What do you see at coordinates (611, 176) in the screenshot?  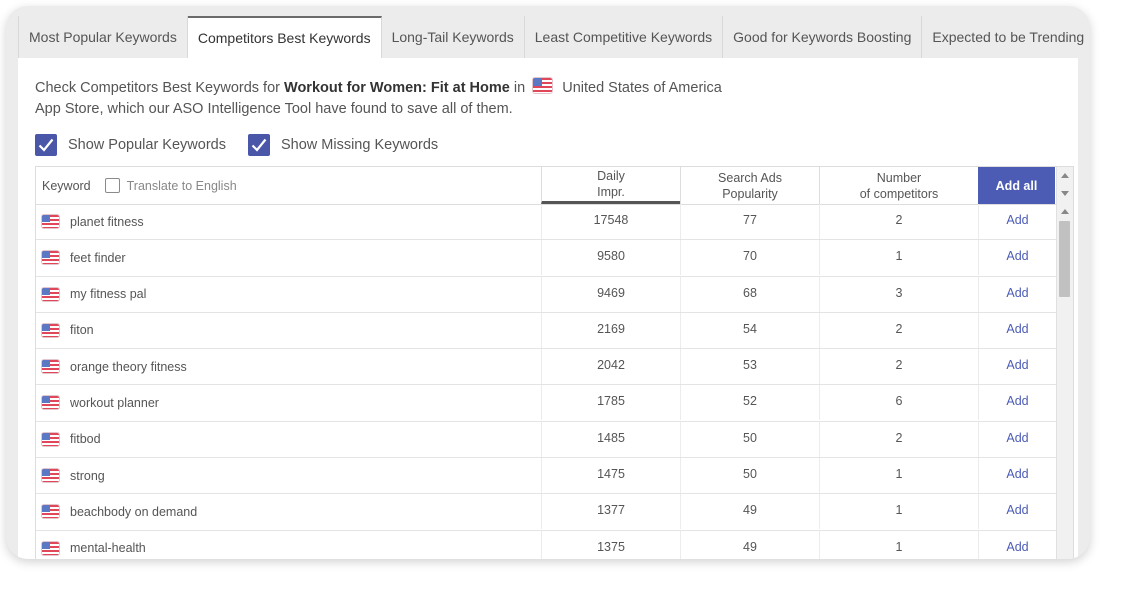 I see `daily-header-line1: Daily` at bounding box center [611, 176].